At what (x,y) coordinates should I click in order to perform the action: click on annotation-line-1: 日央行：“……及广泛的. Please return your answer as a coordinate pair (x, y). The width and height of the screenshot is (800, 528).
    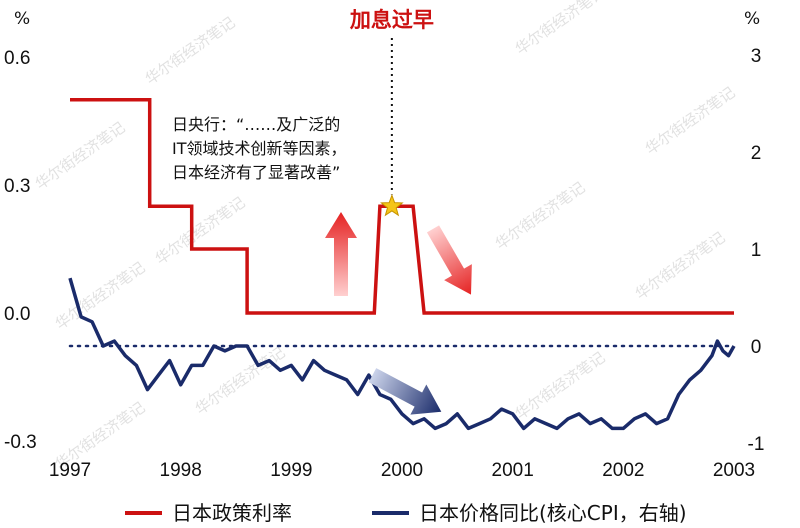
    Looking at the image, I should click on (256, 124).